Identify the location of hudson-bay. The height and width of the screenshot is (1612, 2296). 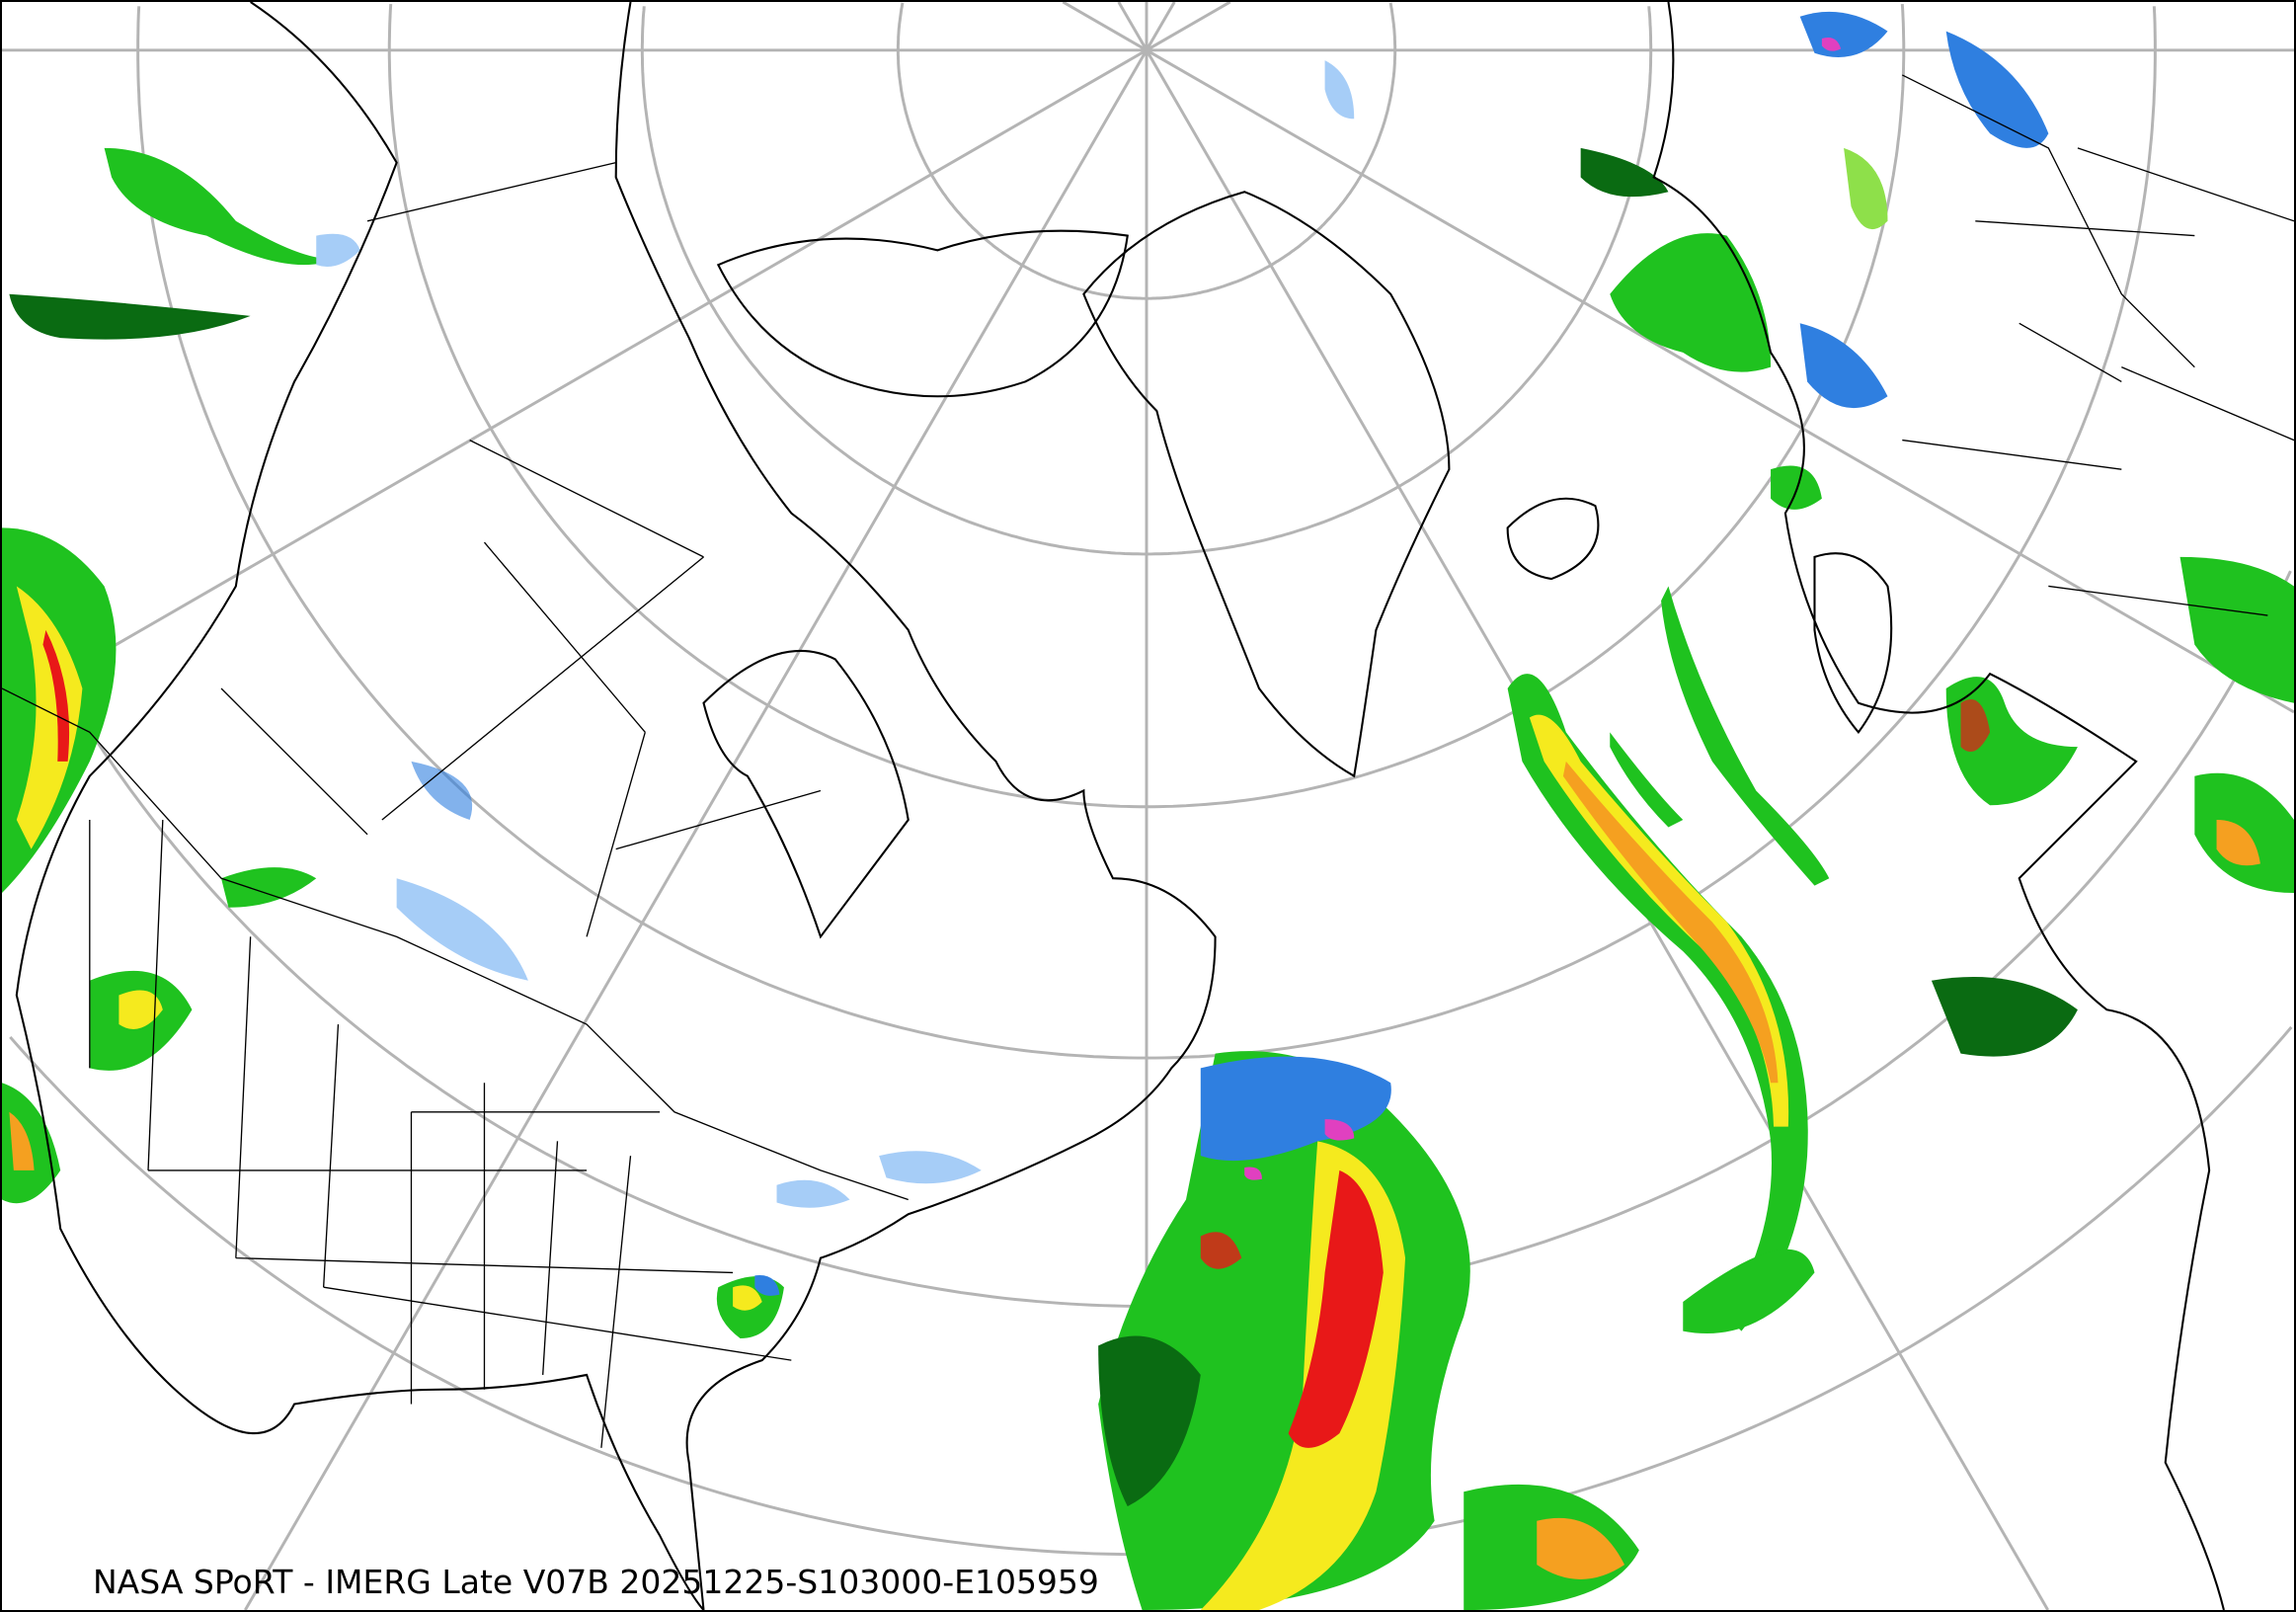
(806, 794).